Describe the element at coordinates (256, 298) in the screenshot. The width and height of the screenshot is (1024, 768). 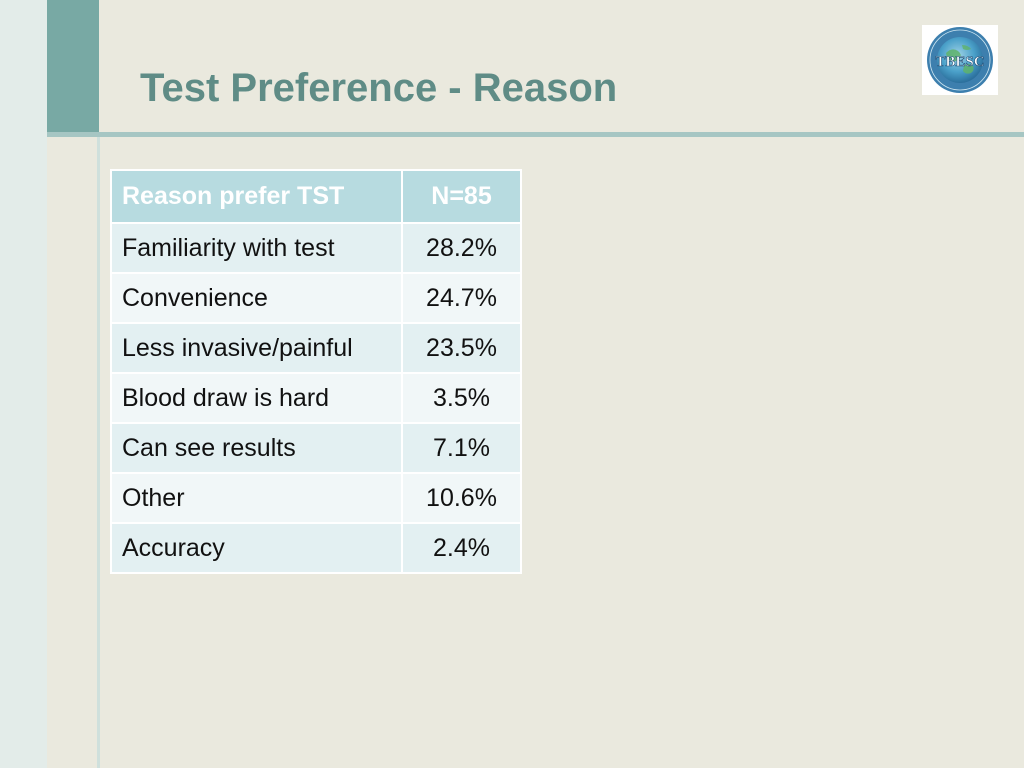
I see `row-reason: Convenience` at that location.